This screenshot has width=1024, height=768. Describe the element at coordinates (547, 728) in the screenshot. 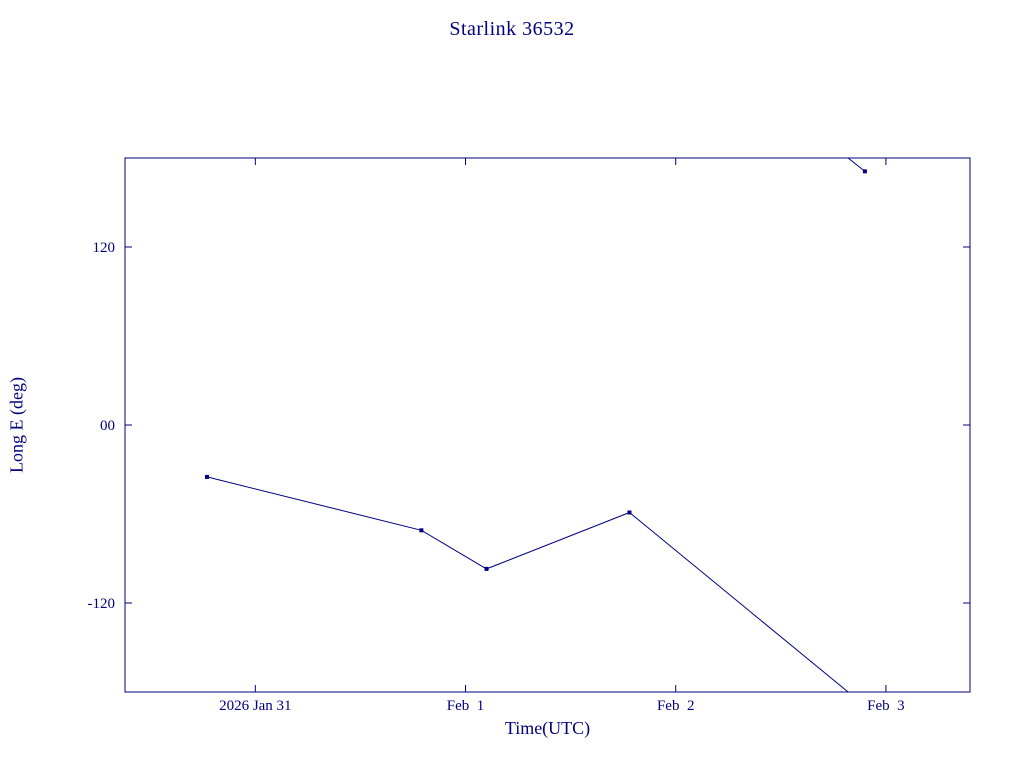

I see `x-axis-label: Time(UTC)` at that location.